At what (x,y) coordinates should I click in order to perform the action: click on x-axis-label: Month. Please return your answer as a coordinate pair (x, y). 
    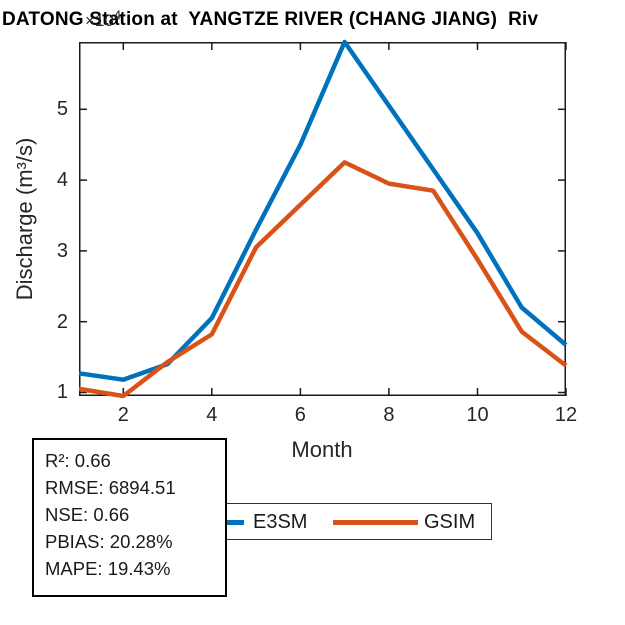
    Looking at the image, I should click on (322, 449).